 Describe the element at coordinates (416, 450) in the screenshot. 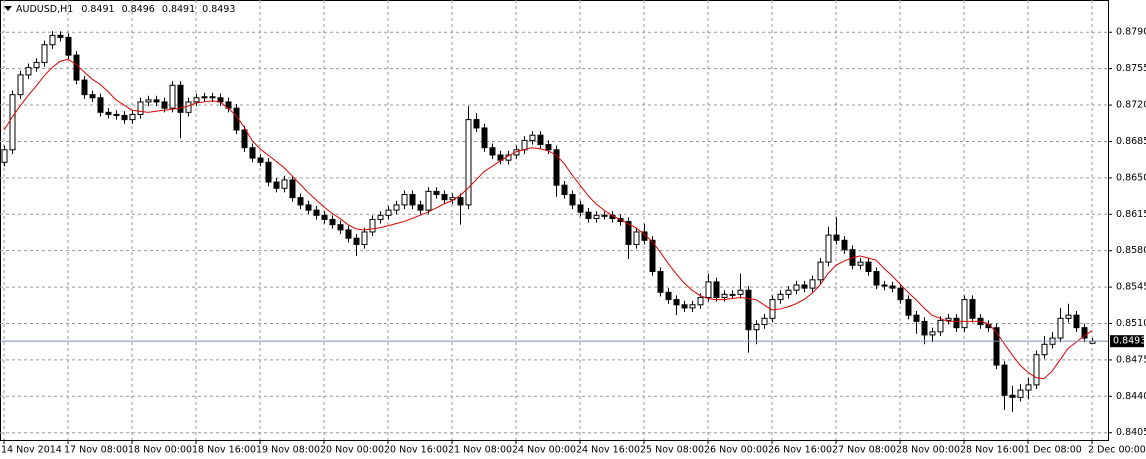

I see `x-tick-label: 20 Nov 16:00` at that location.